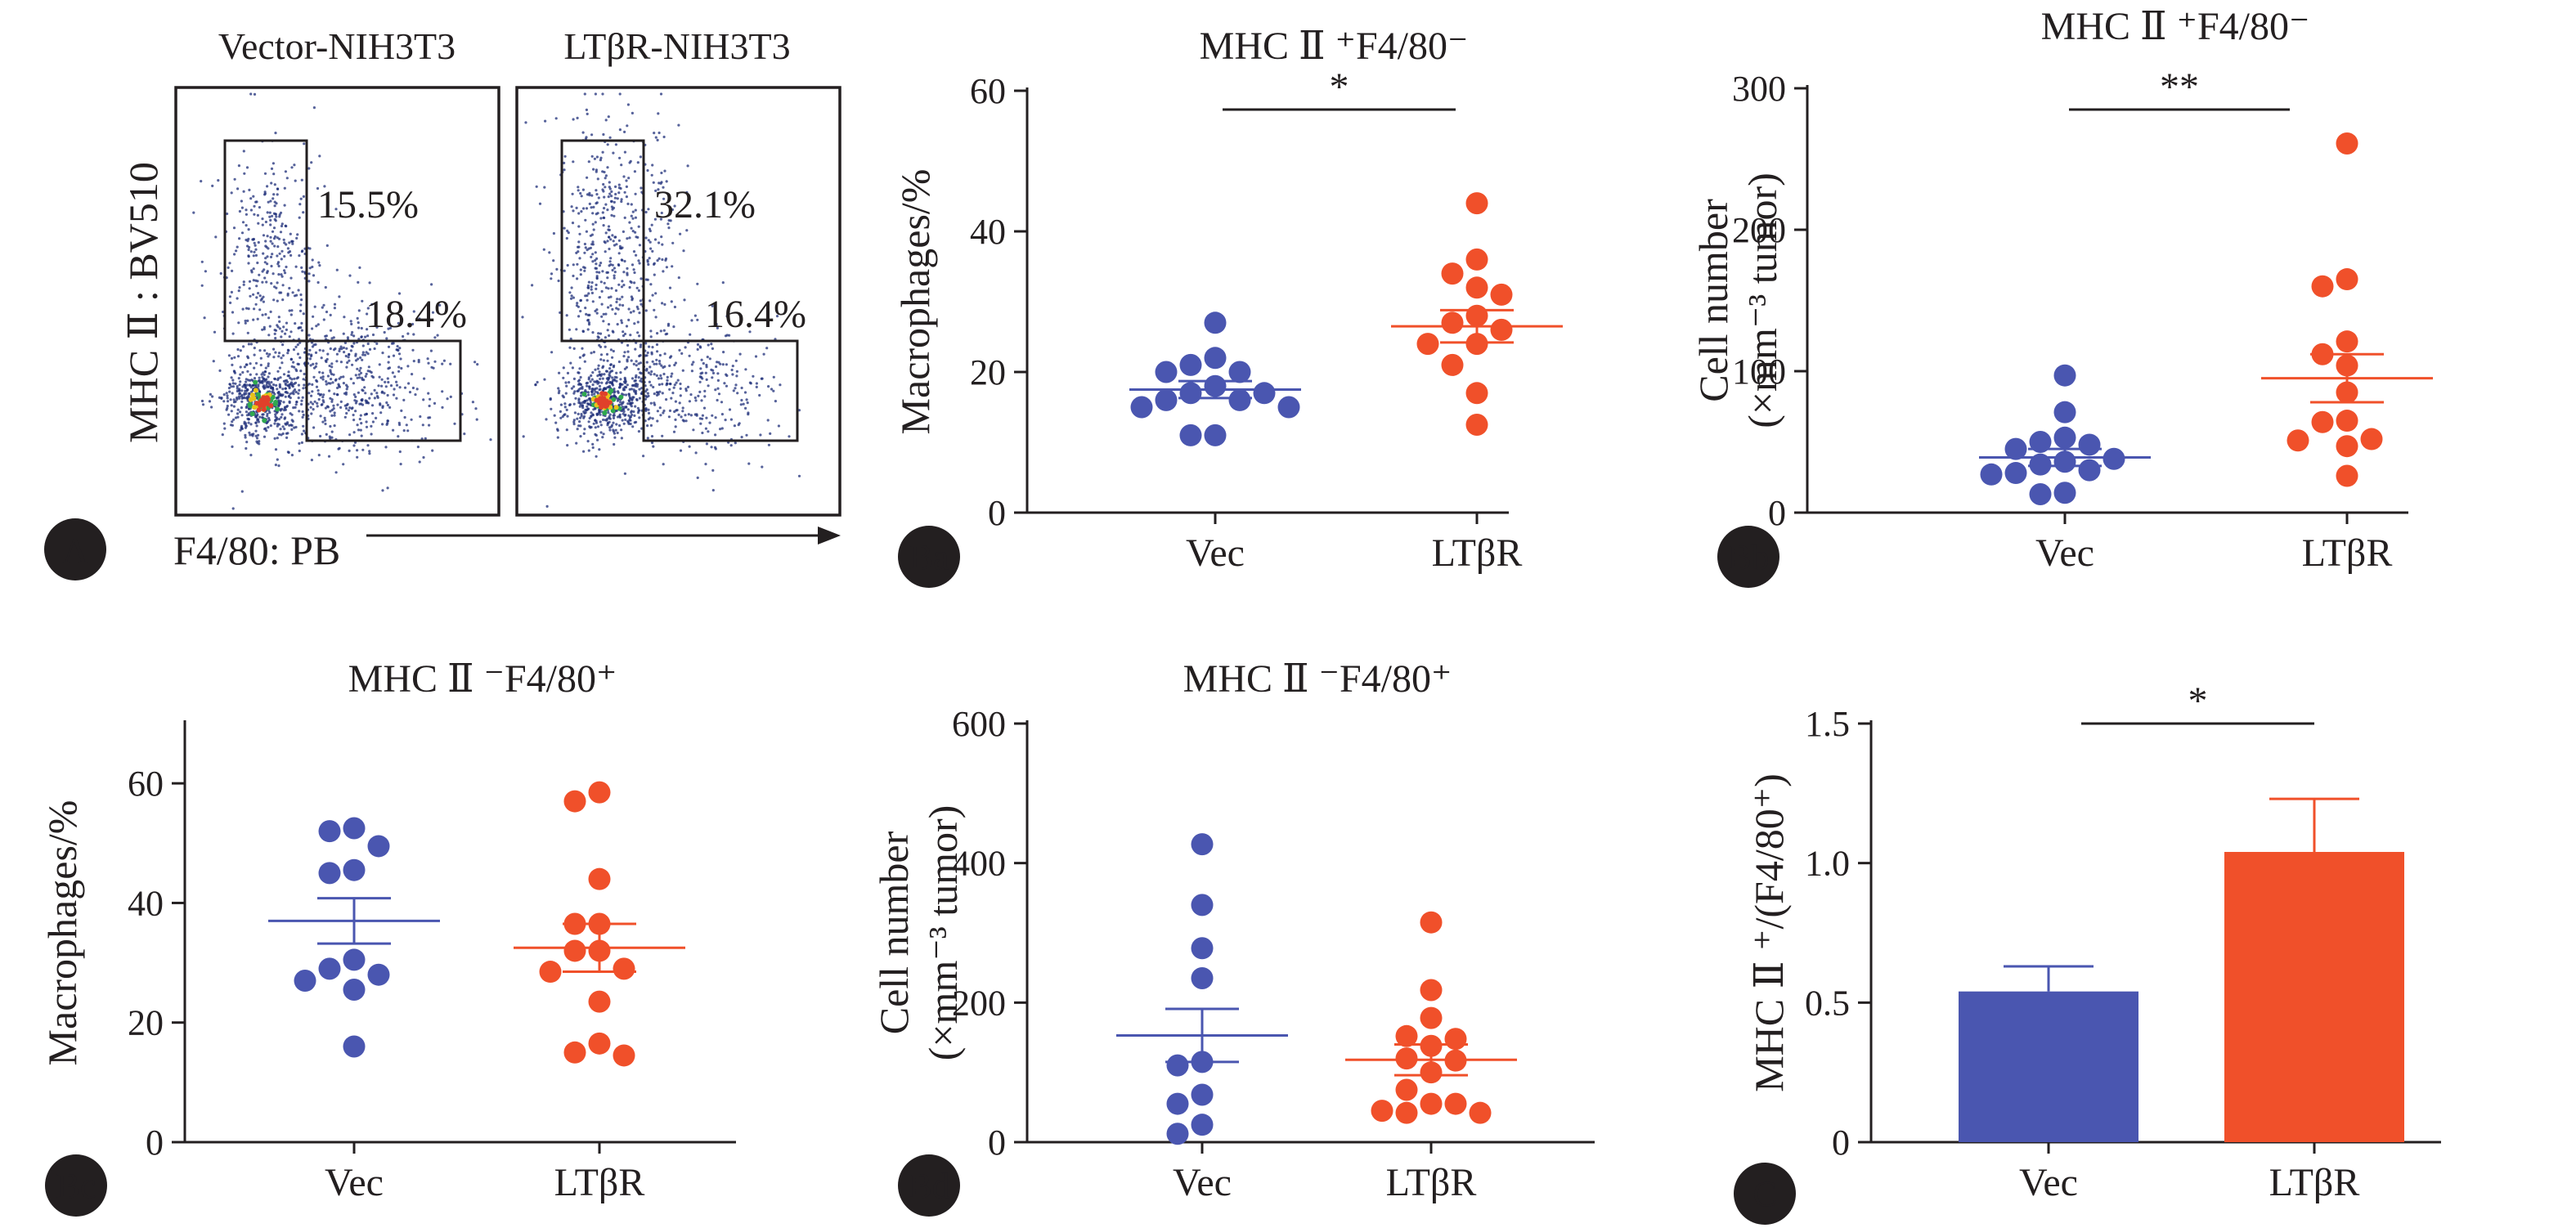  What do you see at coordinates (2064, 553) in the screenshot?
I see `x-category-label: Vec` at bounding box center [2064, 553].